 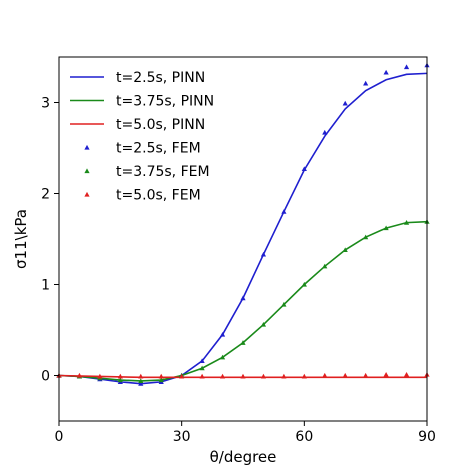 I want to click on legend-label: t=2.5s, FEM, so click(x=158, y=149).